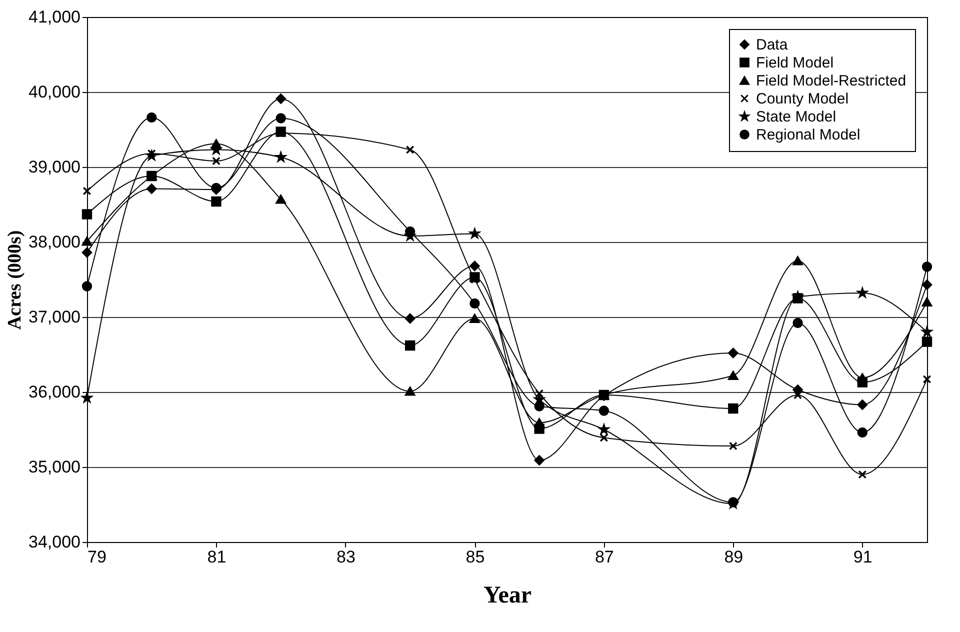 The image size is (960, 632). What do you see at coordinates (216, 557) in the screenshot?
I see `x-tick-label: 81` at bounding box center [216, 557].